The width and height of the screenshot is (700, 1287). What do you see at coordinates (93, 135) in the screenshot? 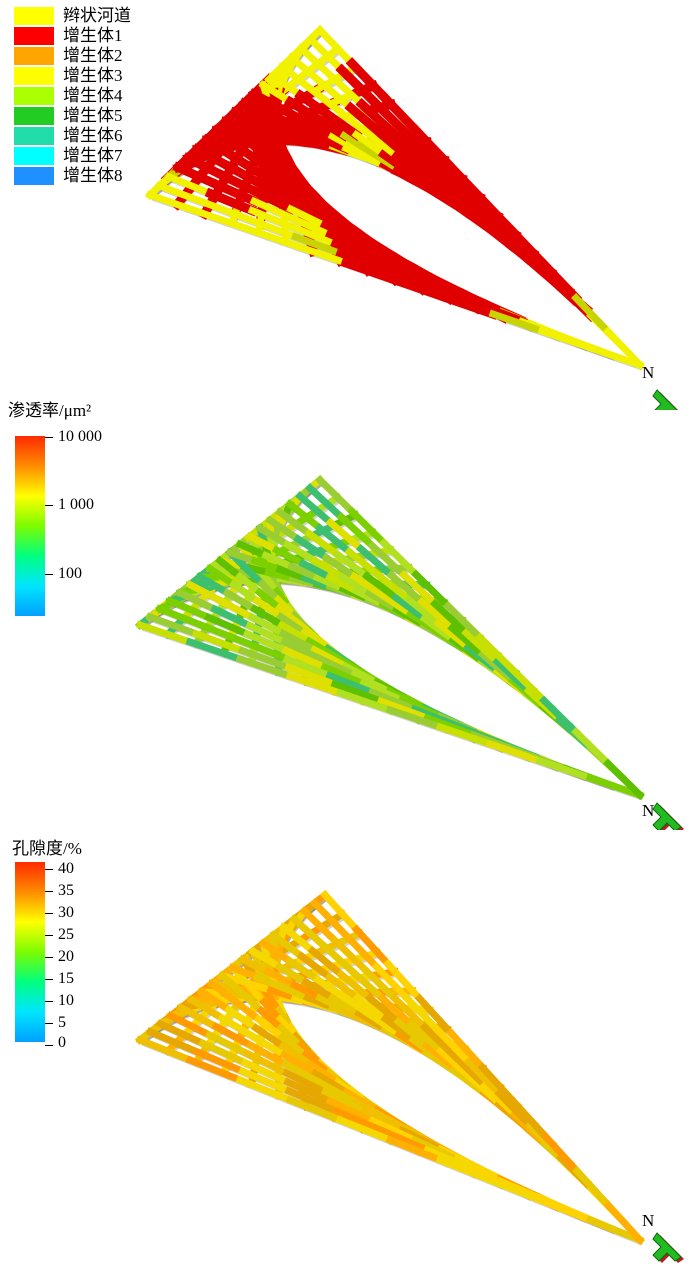
I see `legend-label: 增生体6` at bounding box center [93, 135].